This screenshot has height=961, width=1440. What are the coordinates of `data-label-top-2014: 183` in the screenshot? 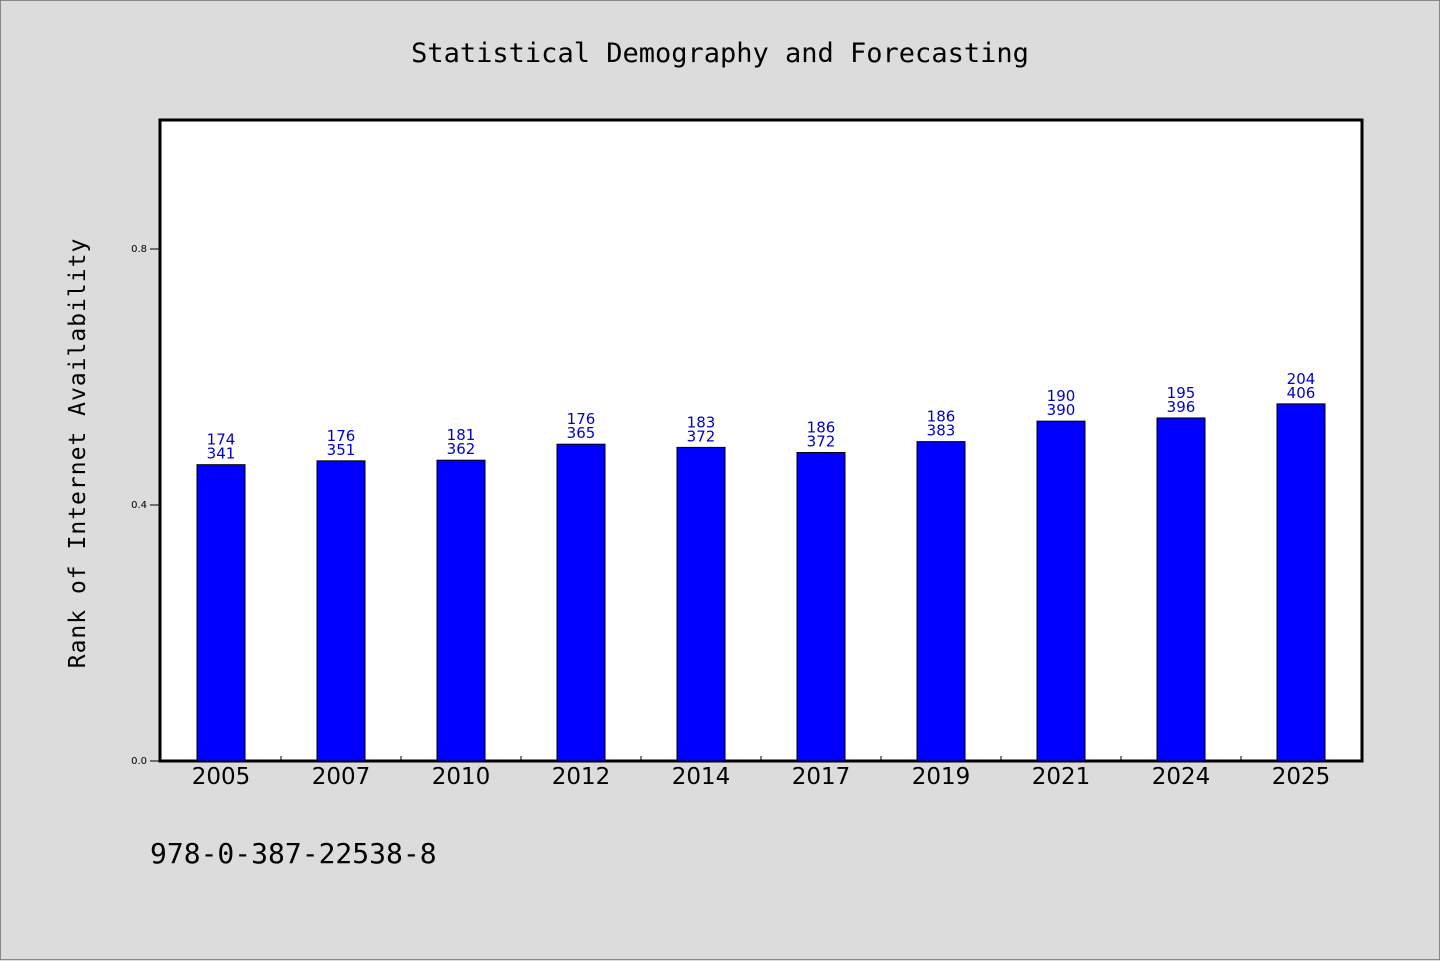 It's located at (701, 422).